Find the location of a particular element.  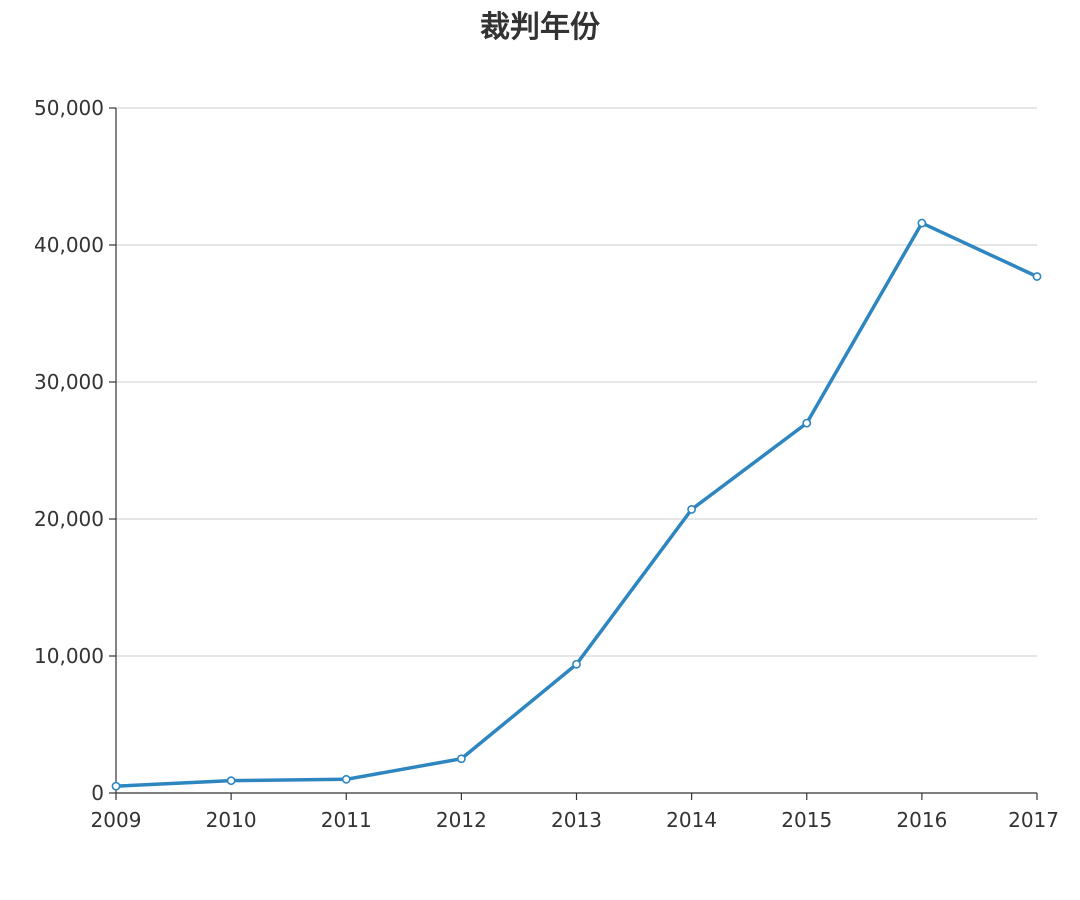

y-tick-label: 30,000 is located at coordinates (69, 382).